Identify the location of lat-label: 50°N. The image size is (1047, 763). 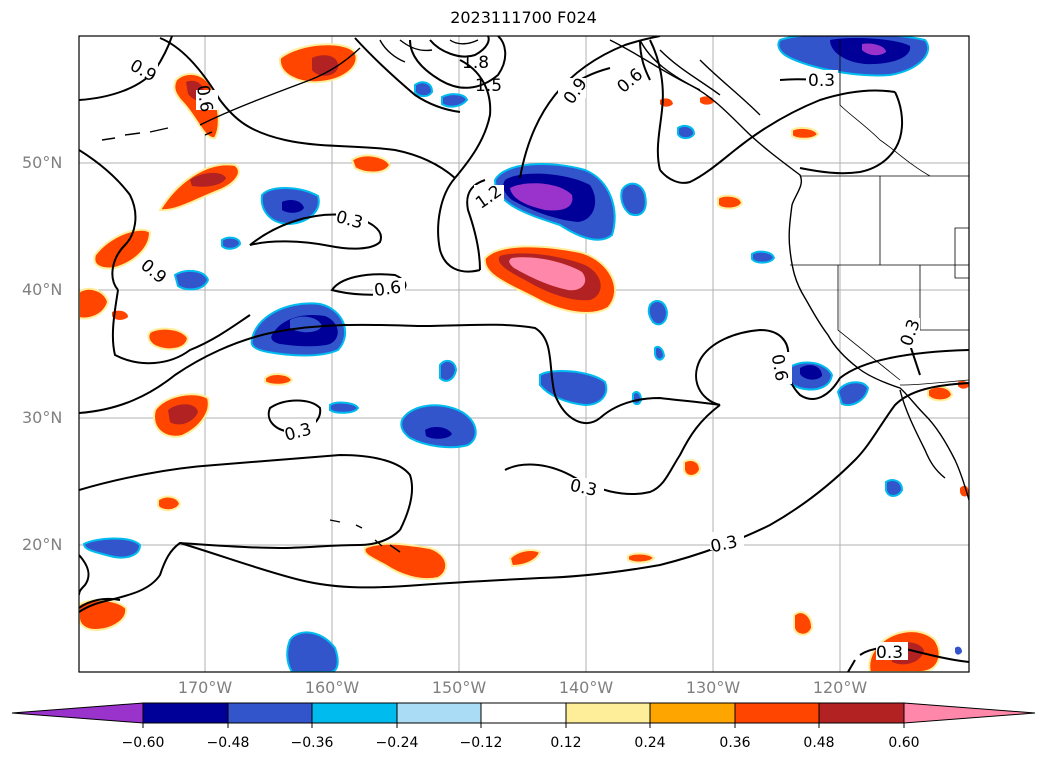
(42, 162).